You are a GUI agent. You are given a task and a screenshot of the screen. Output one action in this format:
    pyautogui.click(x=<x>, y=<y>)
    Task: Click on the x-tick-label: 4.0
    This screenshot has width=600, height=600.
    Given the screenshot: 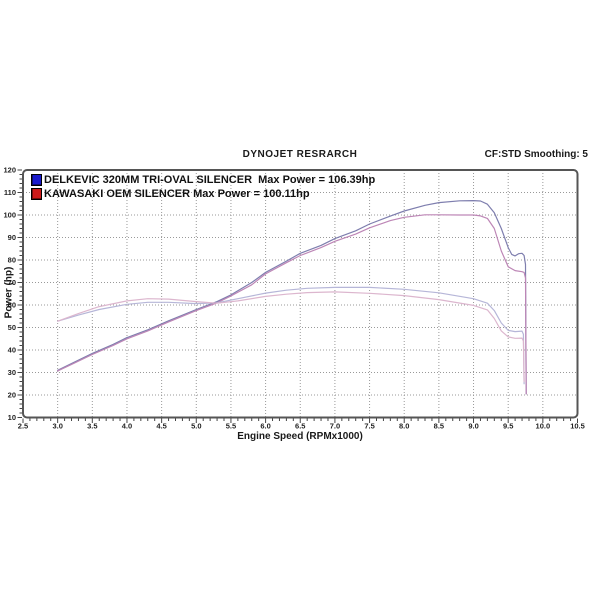 What is the action you would take?
    pyautogui.click(x=127, y=426)
    